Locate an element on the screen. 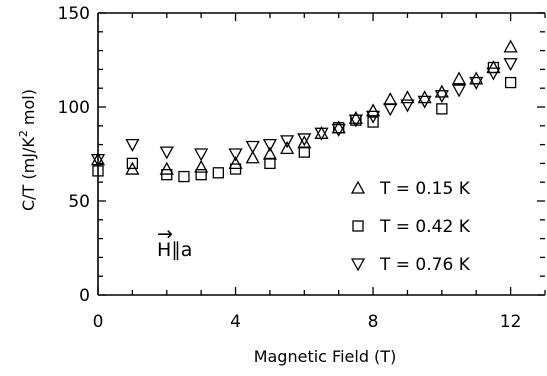  field-direction-label: H∥a is located at coordinates (174, 250).